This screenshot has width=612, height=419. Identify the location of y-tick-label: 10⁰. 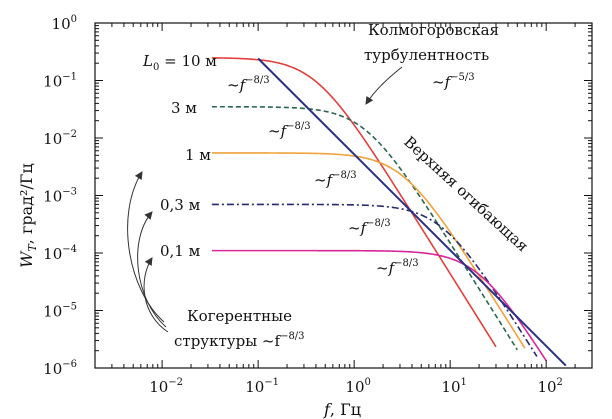
(64, 23).